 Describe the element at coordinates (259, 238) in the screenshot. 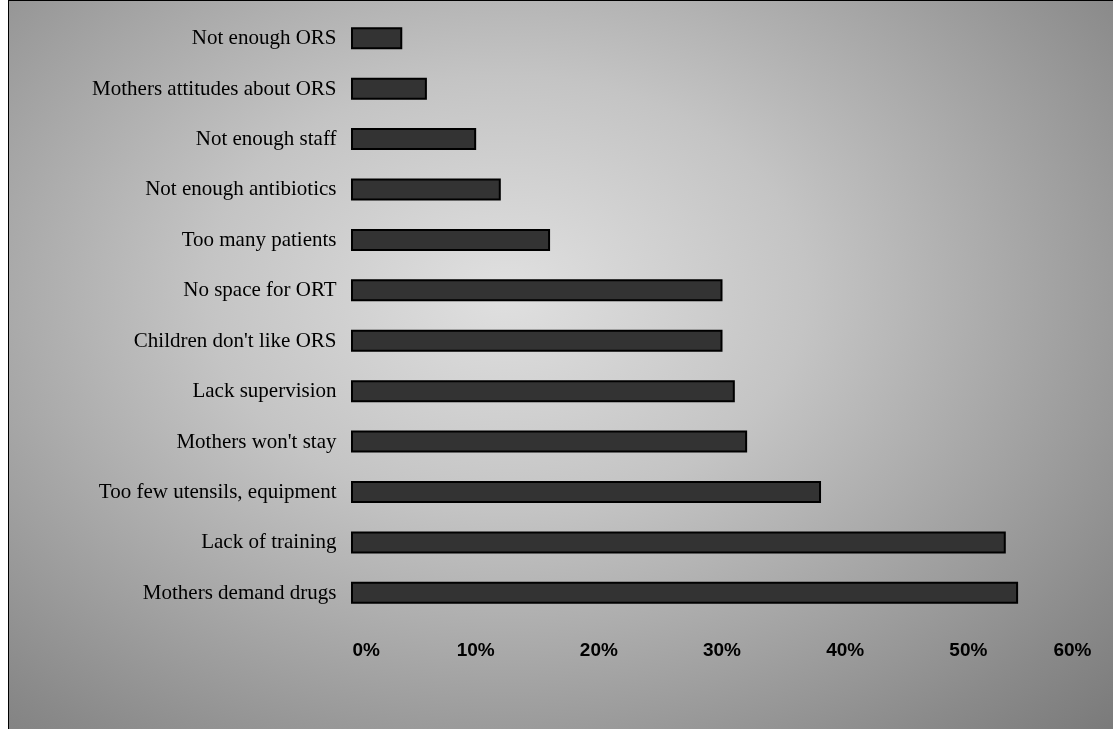

I see `y-tick-label: Too many patients` at that location.